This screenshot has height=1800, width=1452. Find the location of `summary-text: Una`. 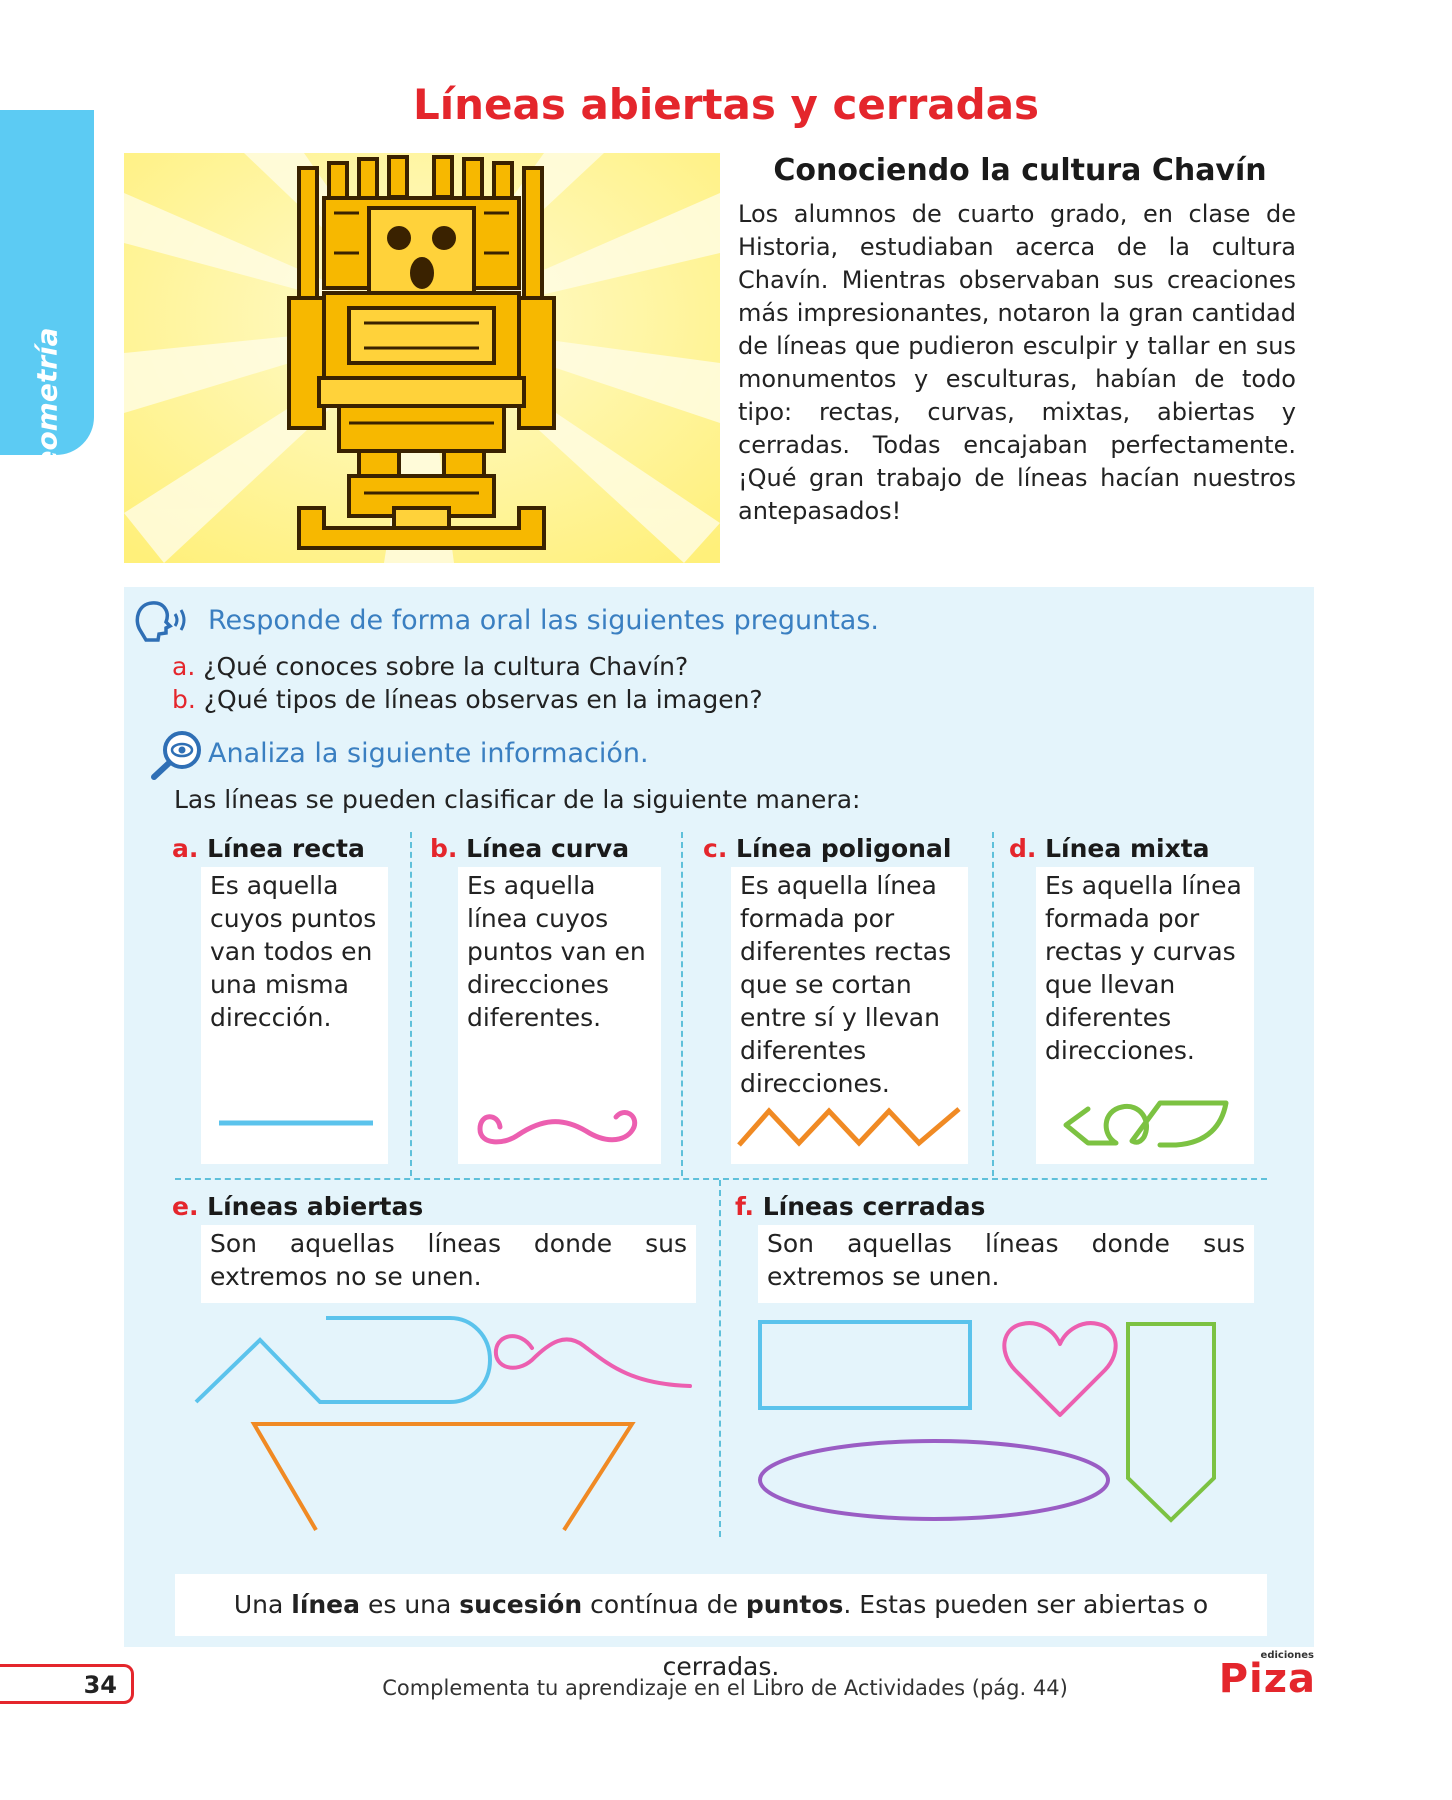

summary-text: Una is located at coordinates (262, 1604).